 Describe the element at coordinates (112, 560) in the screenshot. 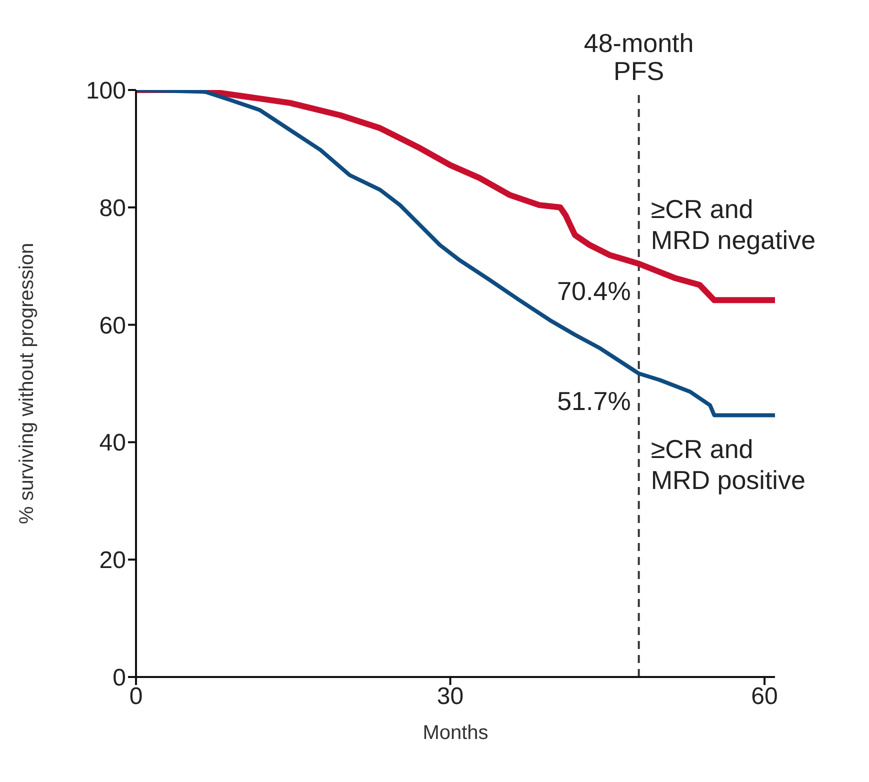

I see `y-tick-label: 20` at that location.